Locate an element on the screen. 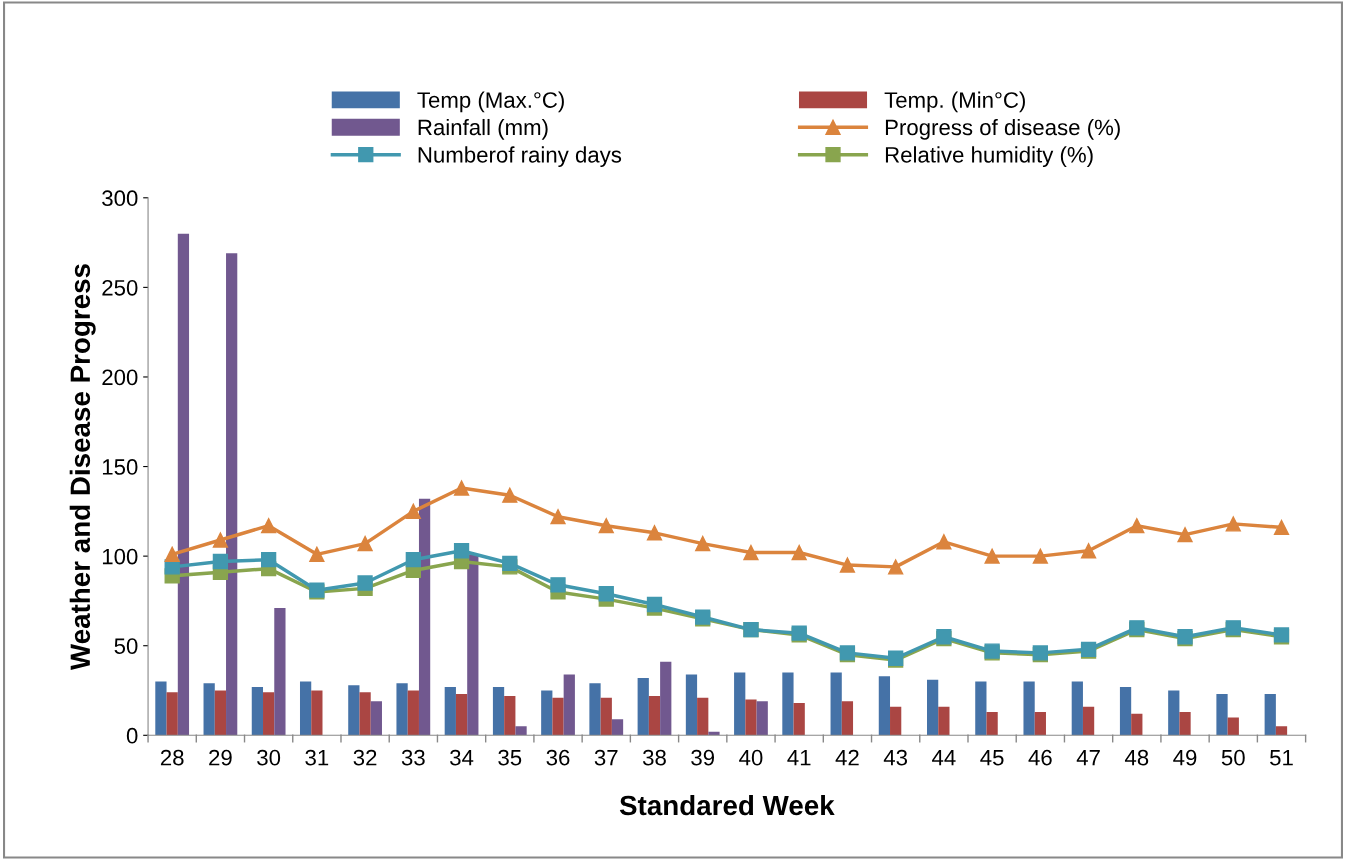 This screenshot has width=1346, height=860. y-axis-title: Weather and Disease Progress is located at coordinates (82, 467).